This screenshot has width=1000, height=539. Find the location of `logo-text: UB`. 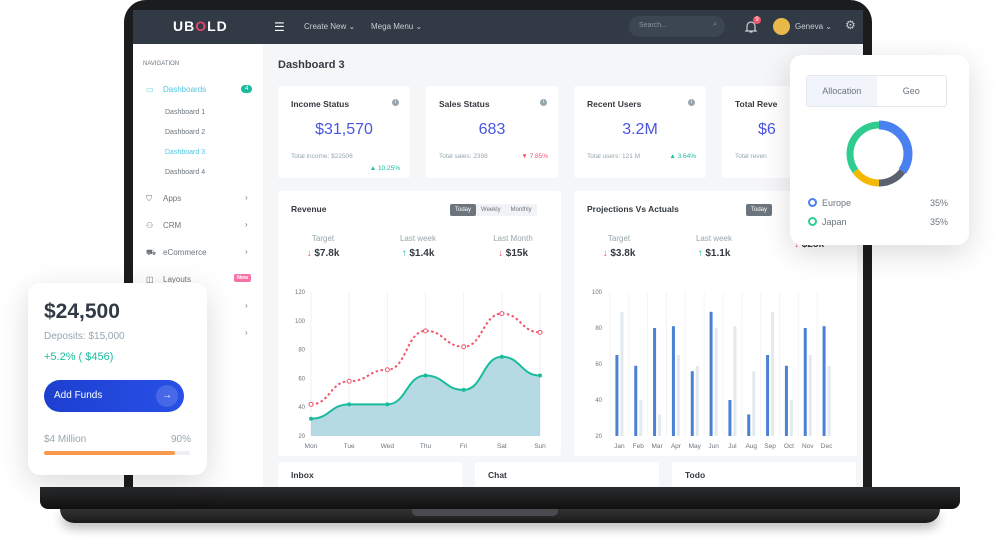

logo-text: UB is located at coordinates (184, 26).